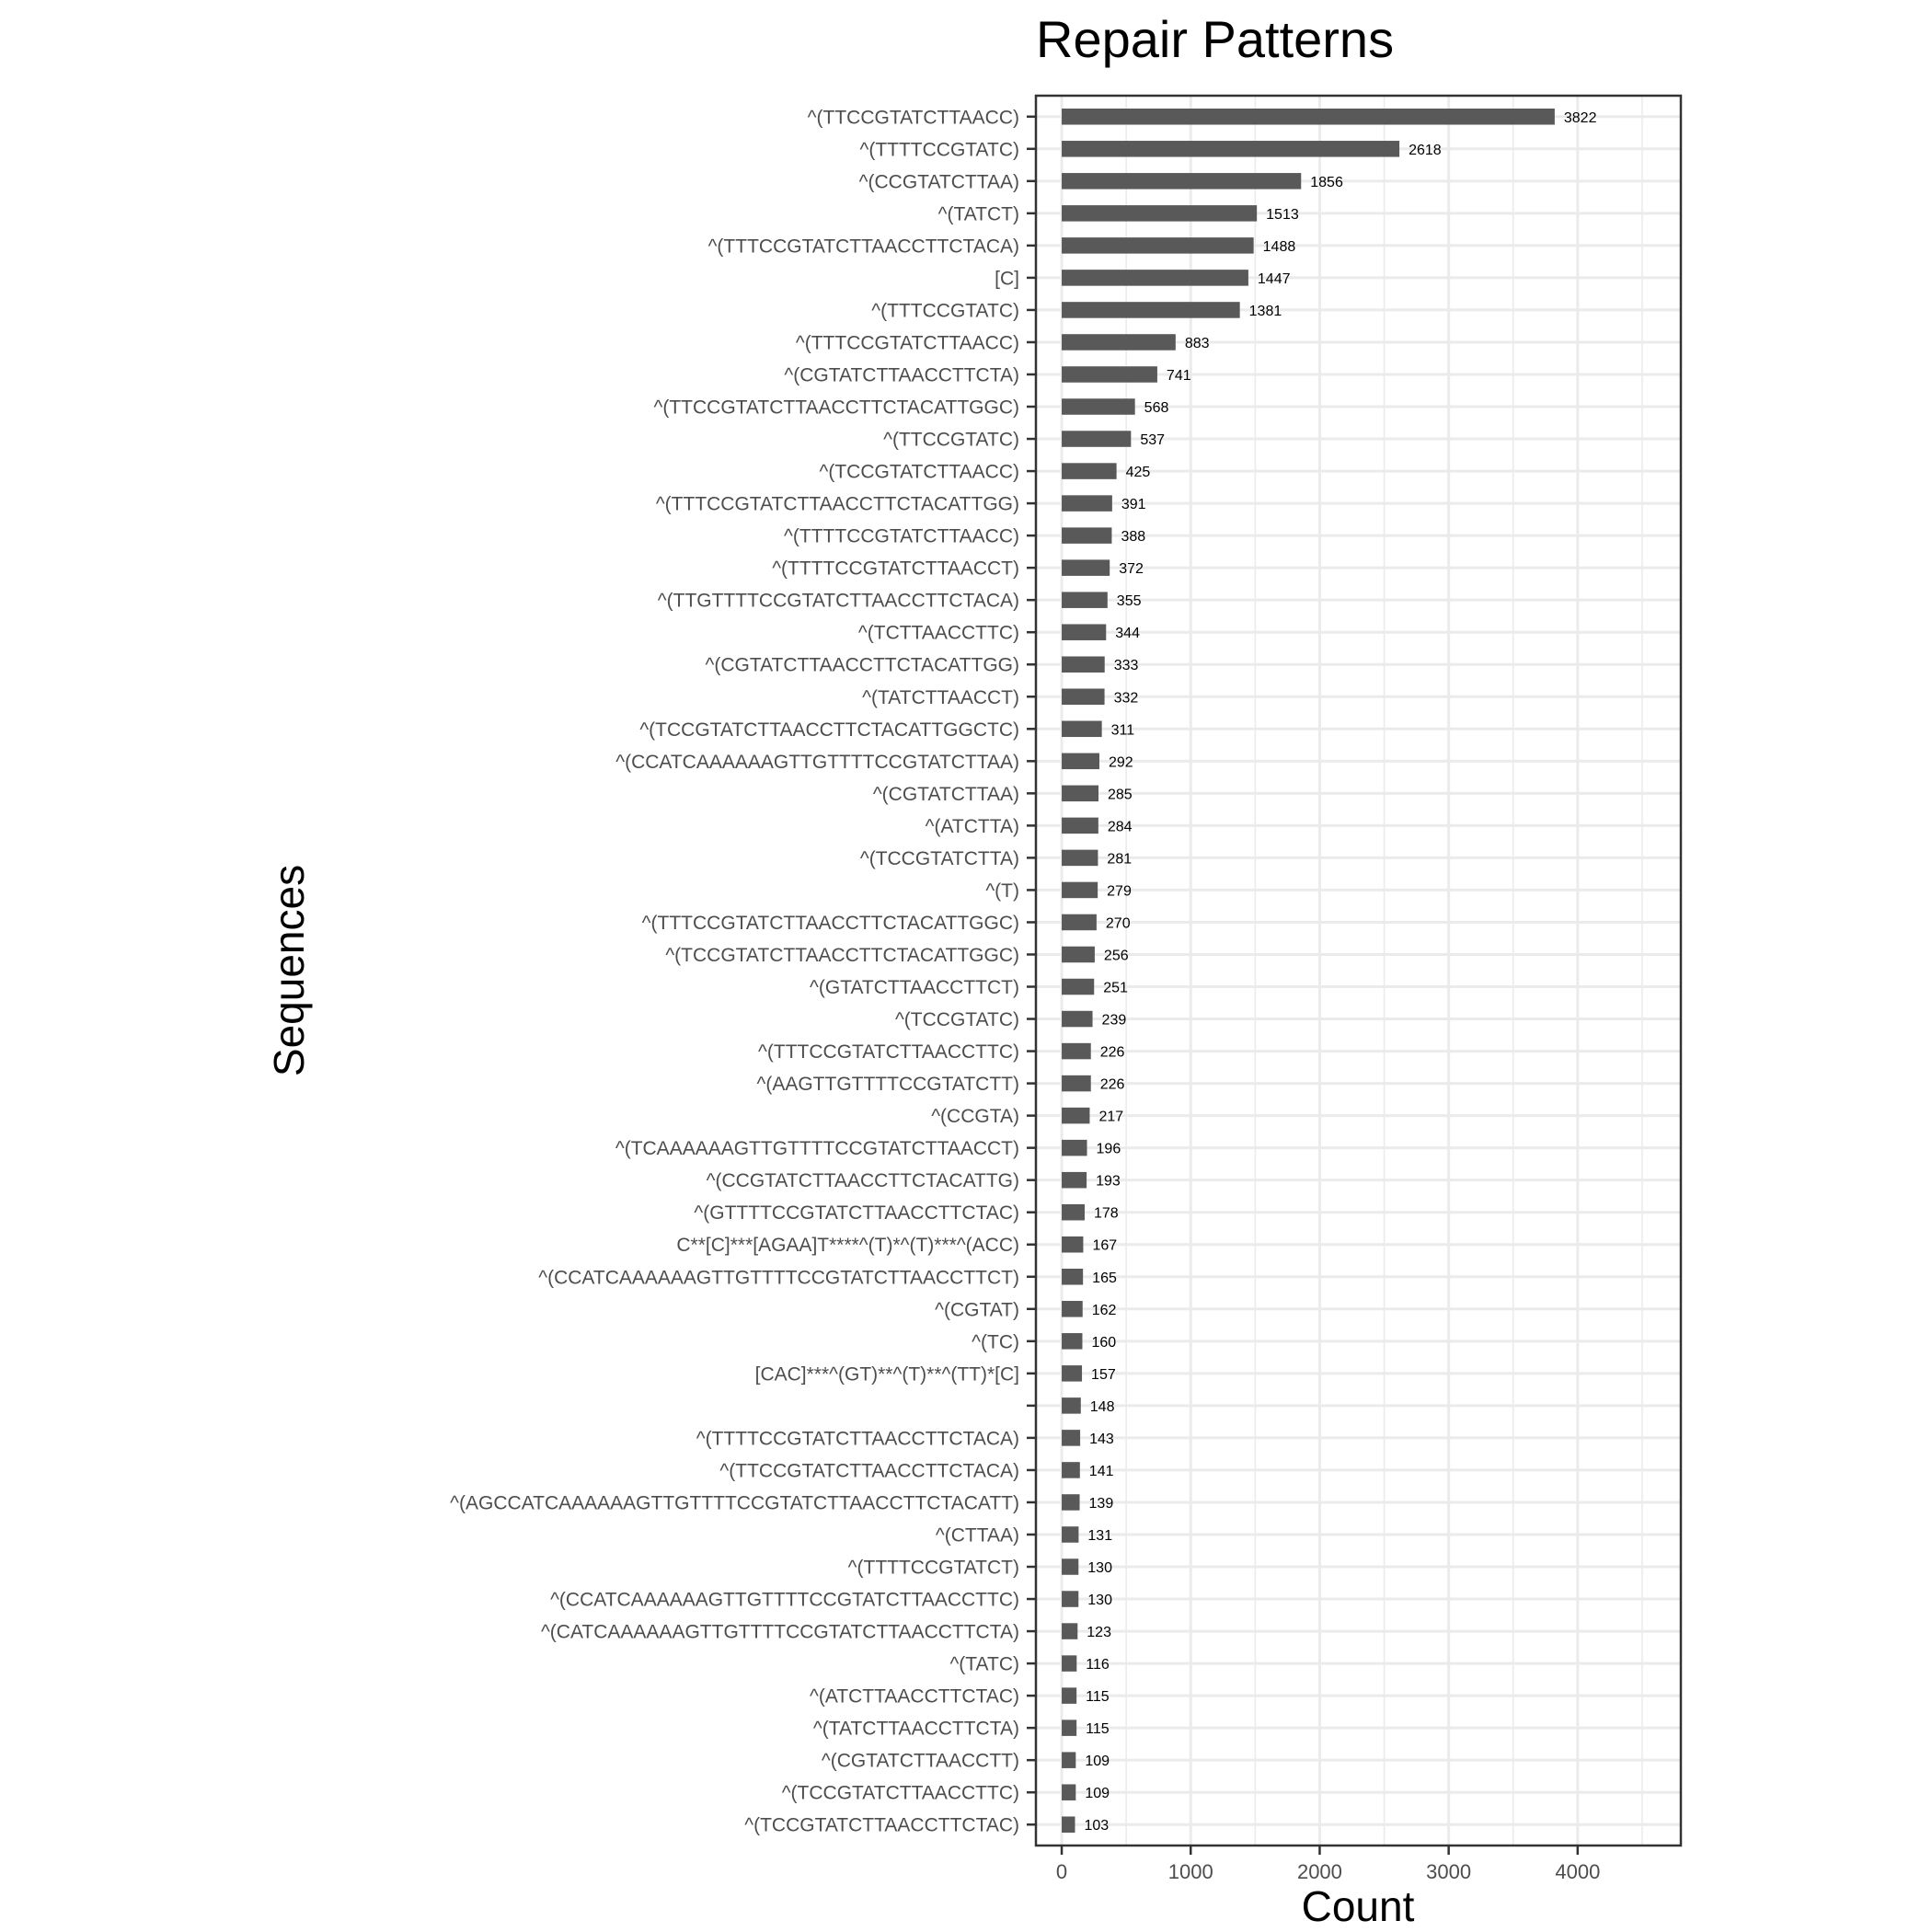 The width and height of the screenshot is (1932, 1932). What do you see at coordinates (1101, 1471) in the screenshot?
I see `bar-value-label: 141` at bounding box center [1101, 1471].